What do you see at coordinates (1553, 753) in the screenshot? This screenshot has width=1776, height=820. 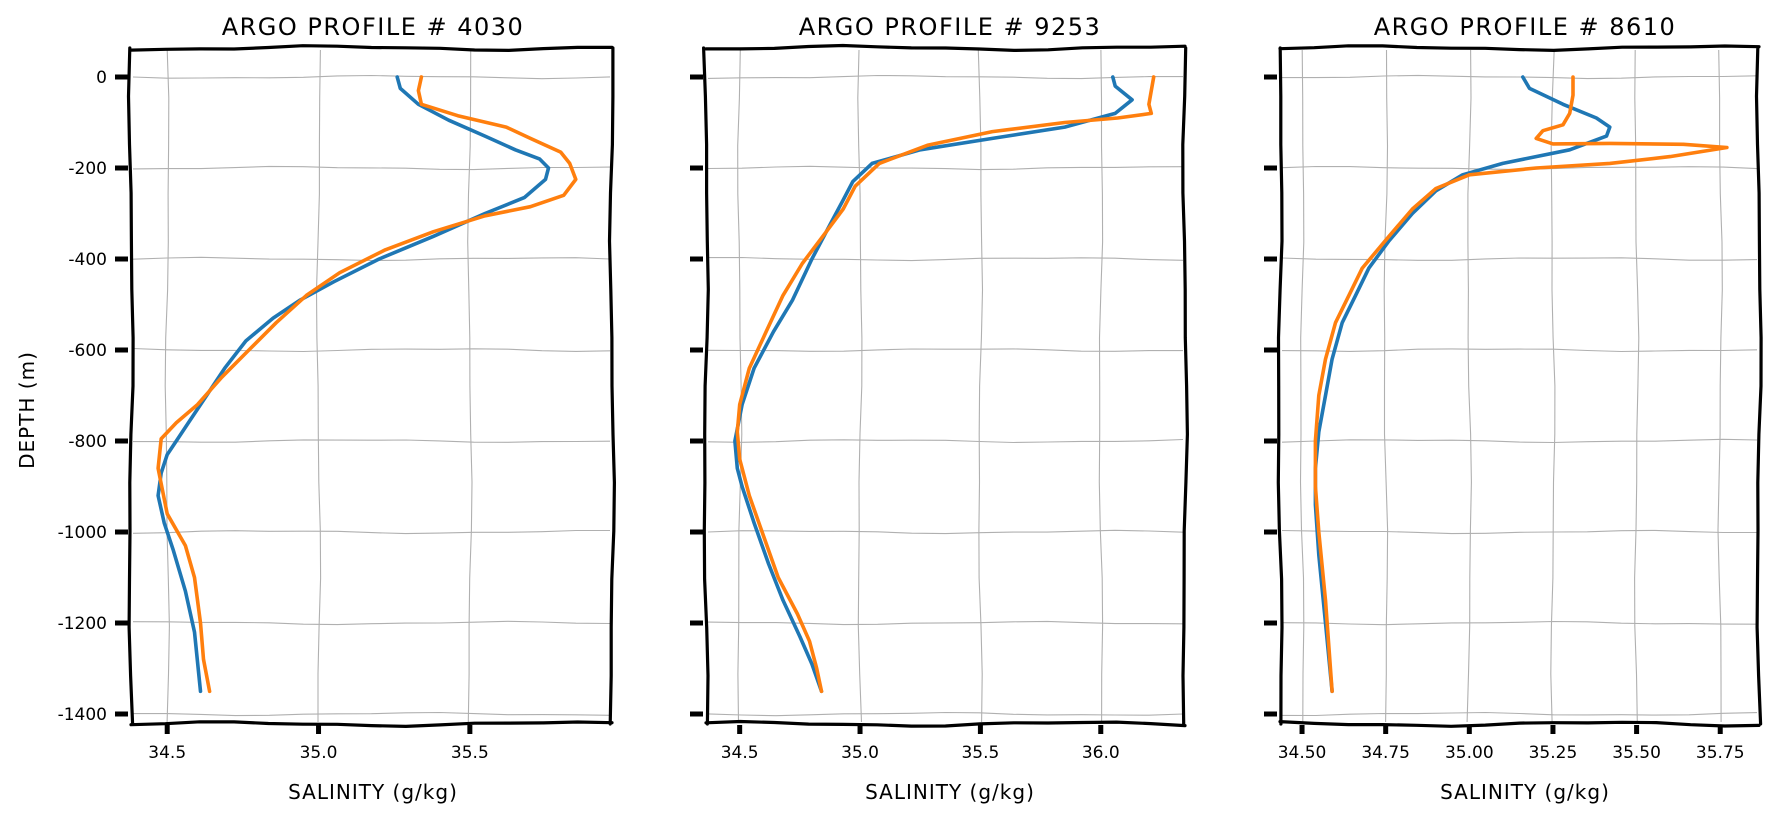 I see `x-tick-label: 35.25` at bounding box center [1553, 753].